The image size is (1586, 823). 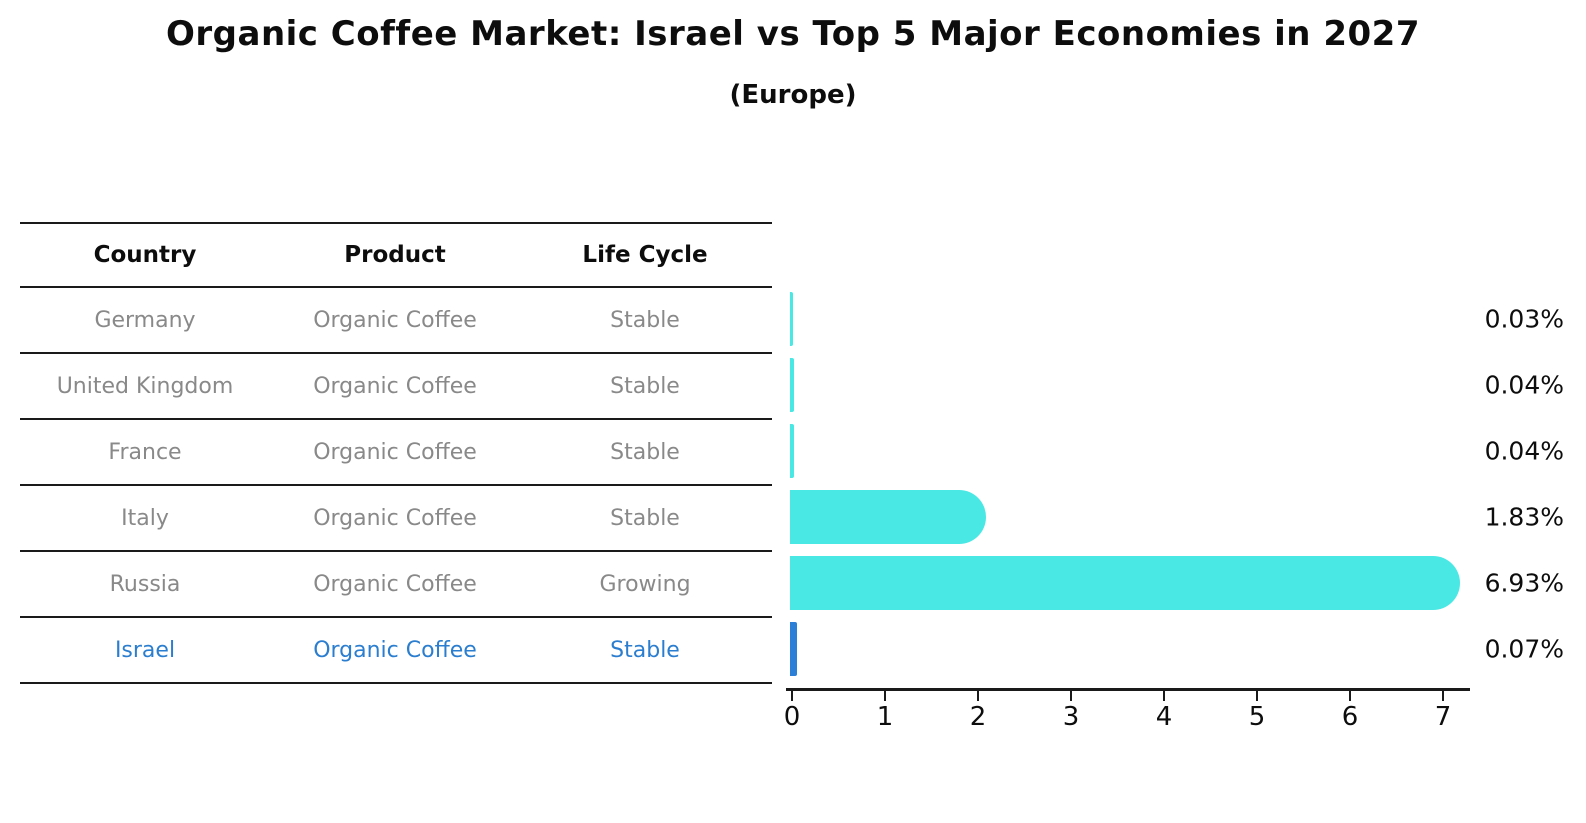 What do you see at coordinates (1524, 517) in the screenshot?
I see `value-label-italy: 1.83%` at bounding box center [1524, 517].